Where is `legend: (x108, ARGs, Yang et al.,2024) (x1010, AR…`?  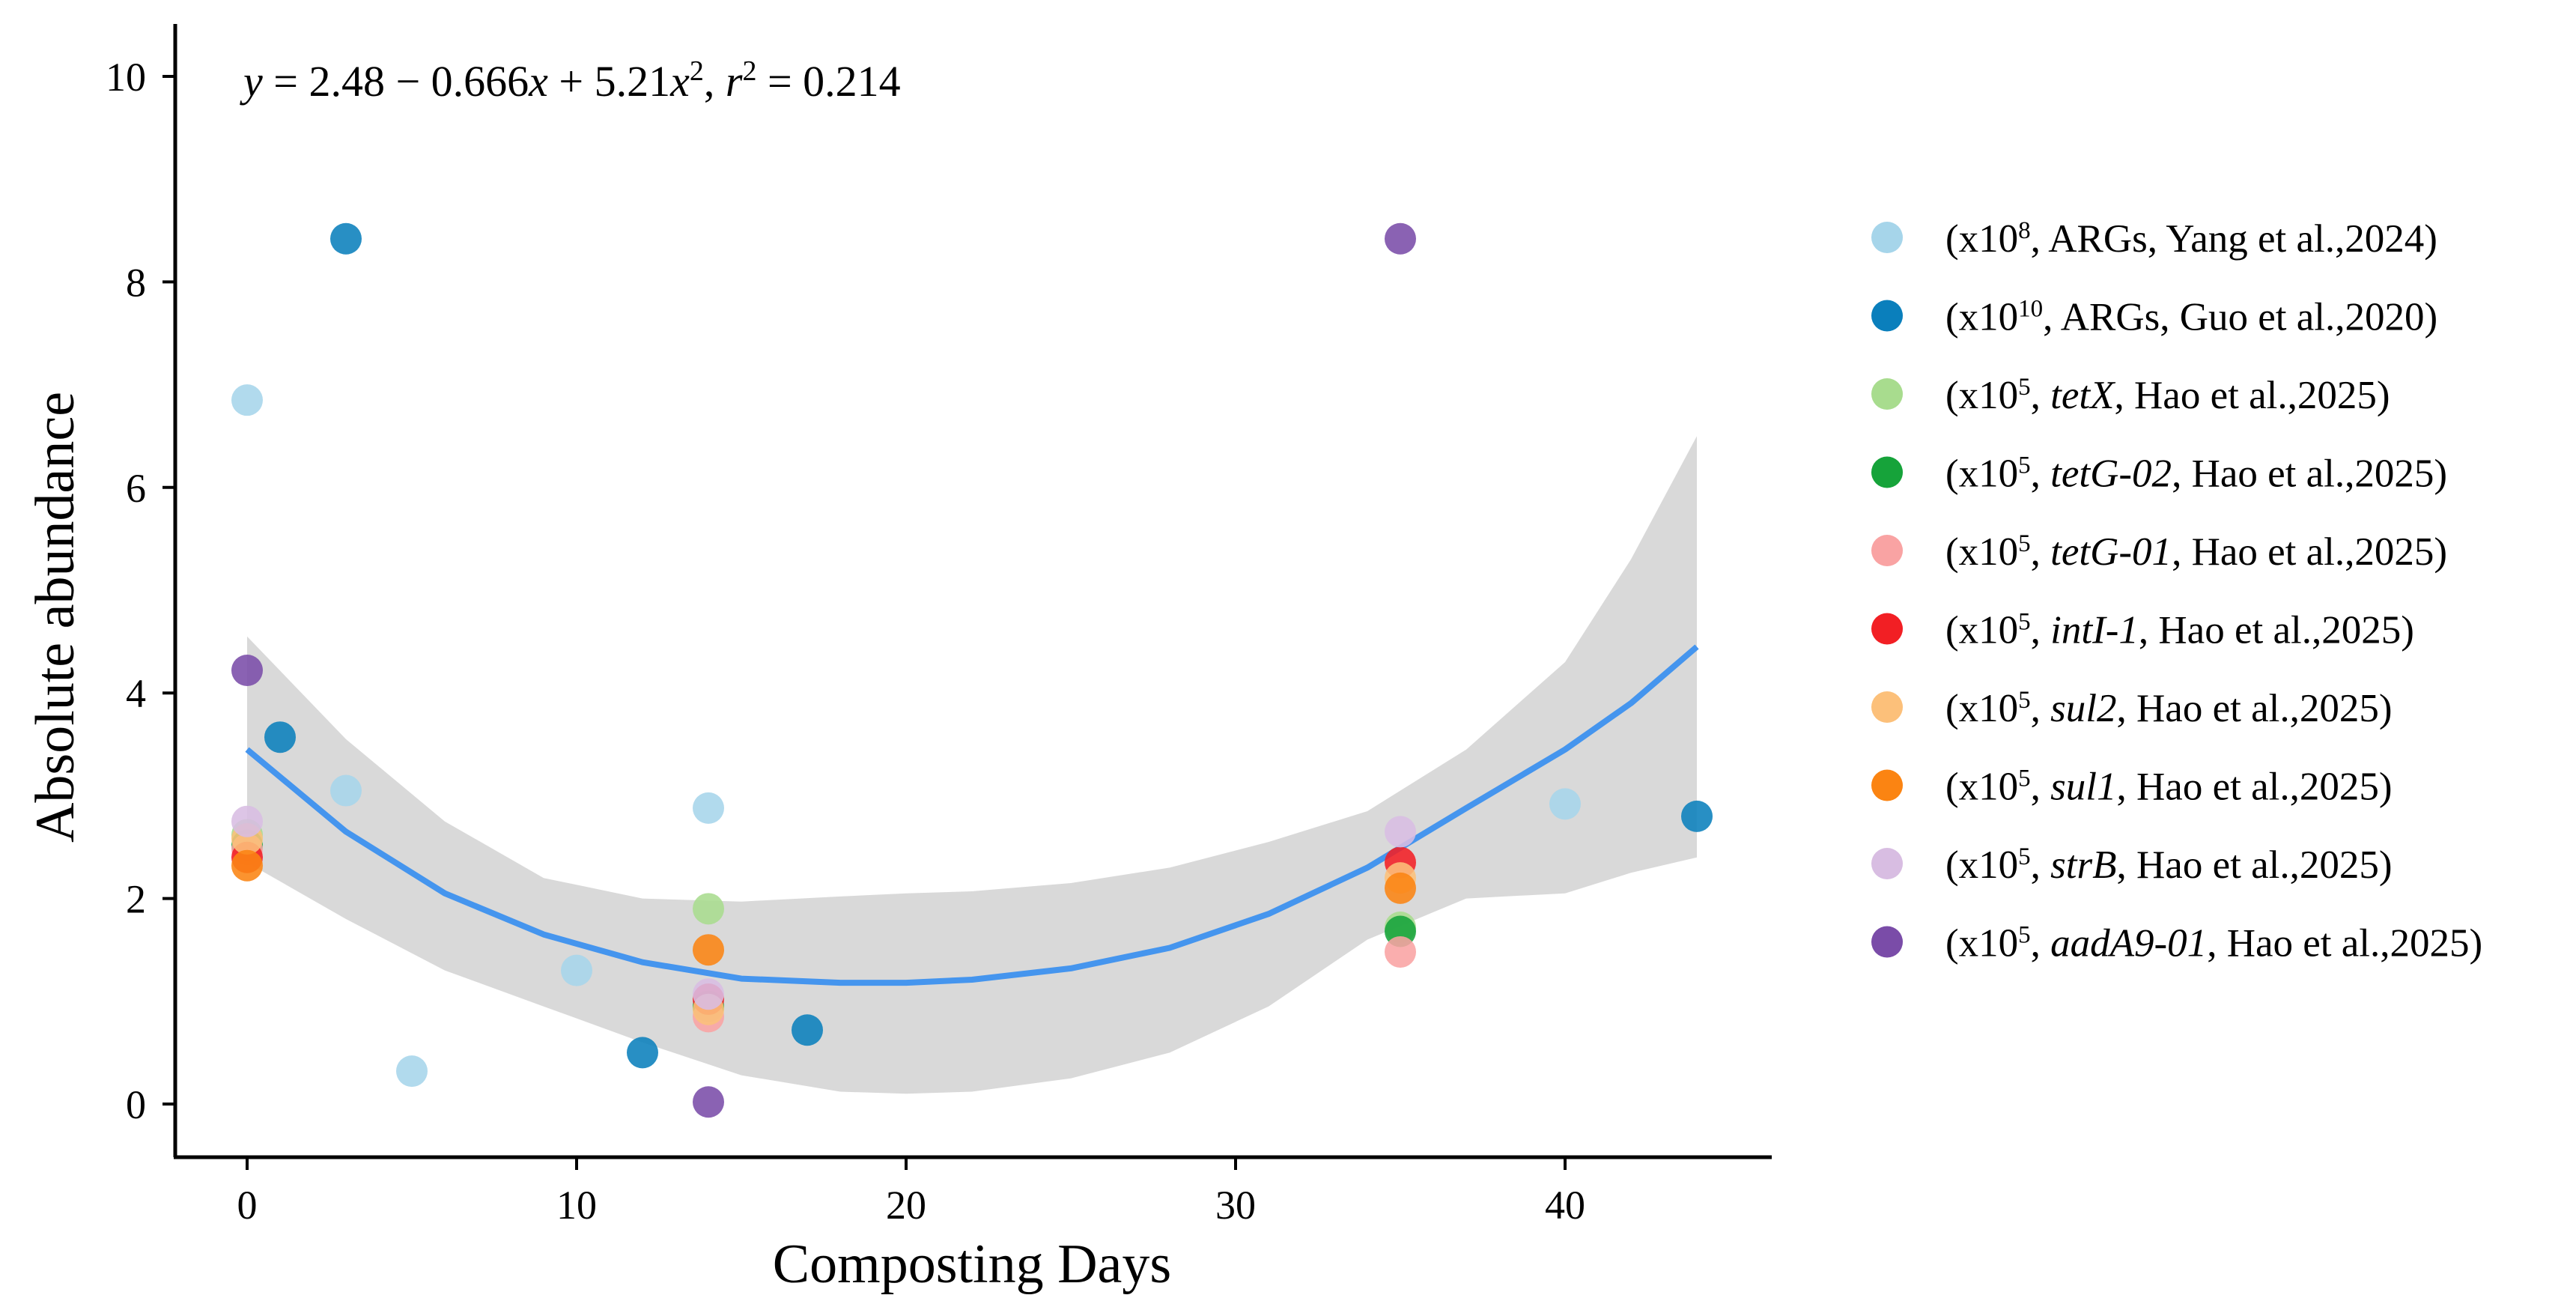 legend: (x108, ARGs, Yang et al.,2024) (x1010, AR… is located at coordinates (2176, 591).